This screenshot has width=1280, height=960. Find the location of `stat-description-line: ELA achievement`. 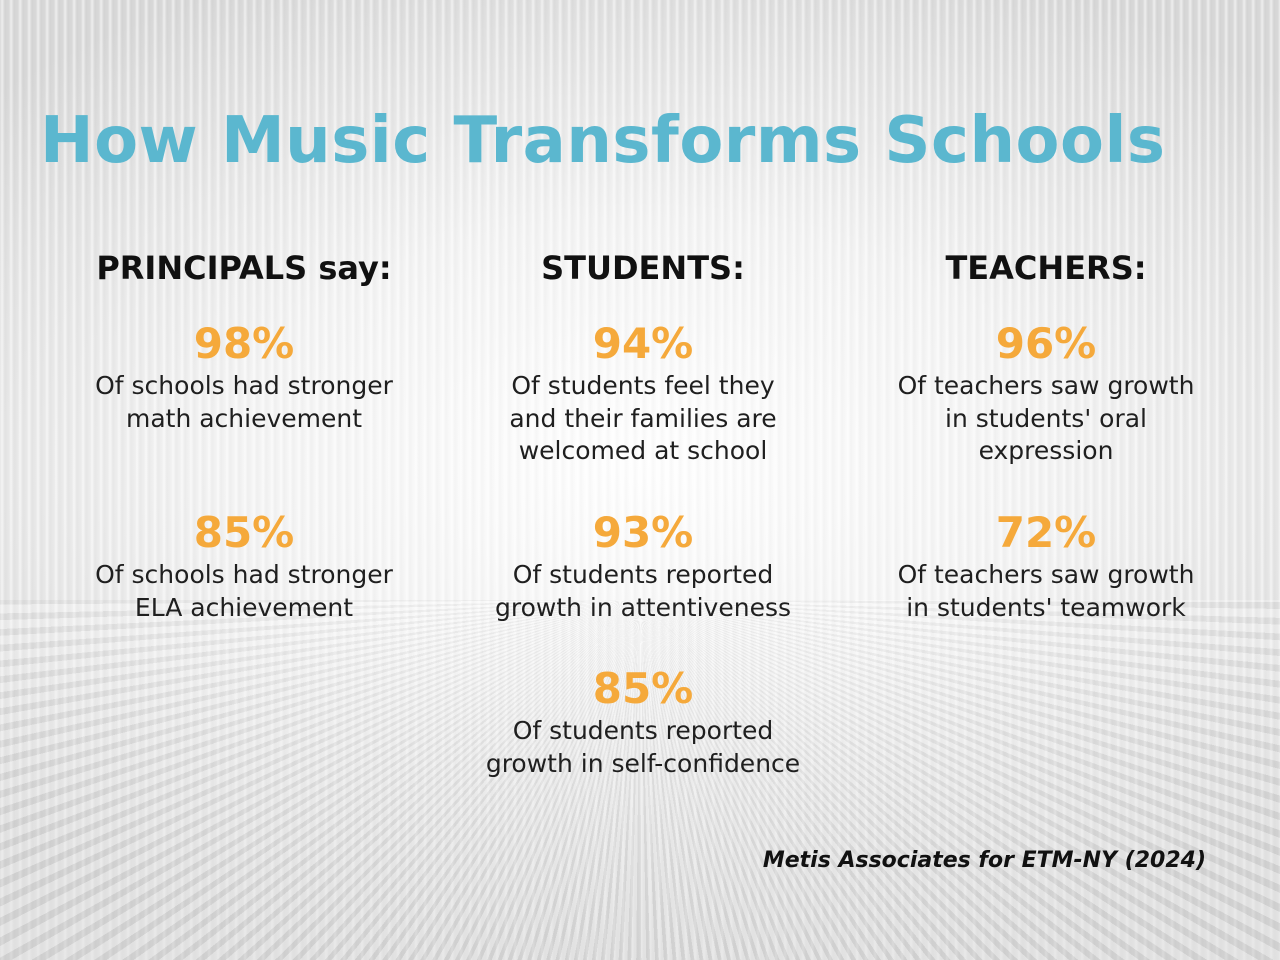

stat-description-line: ELA achievement is located at coordinates (244, 607).